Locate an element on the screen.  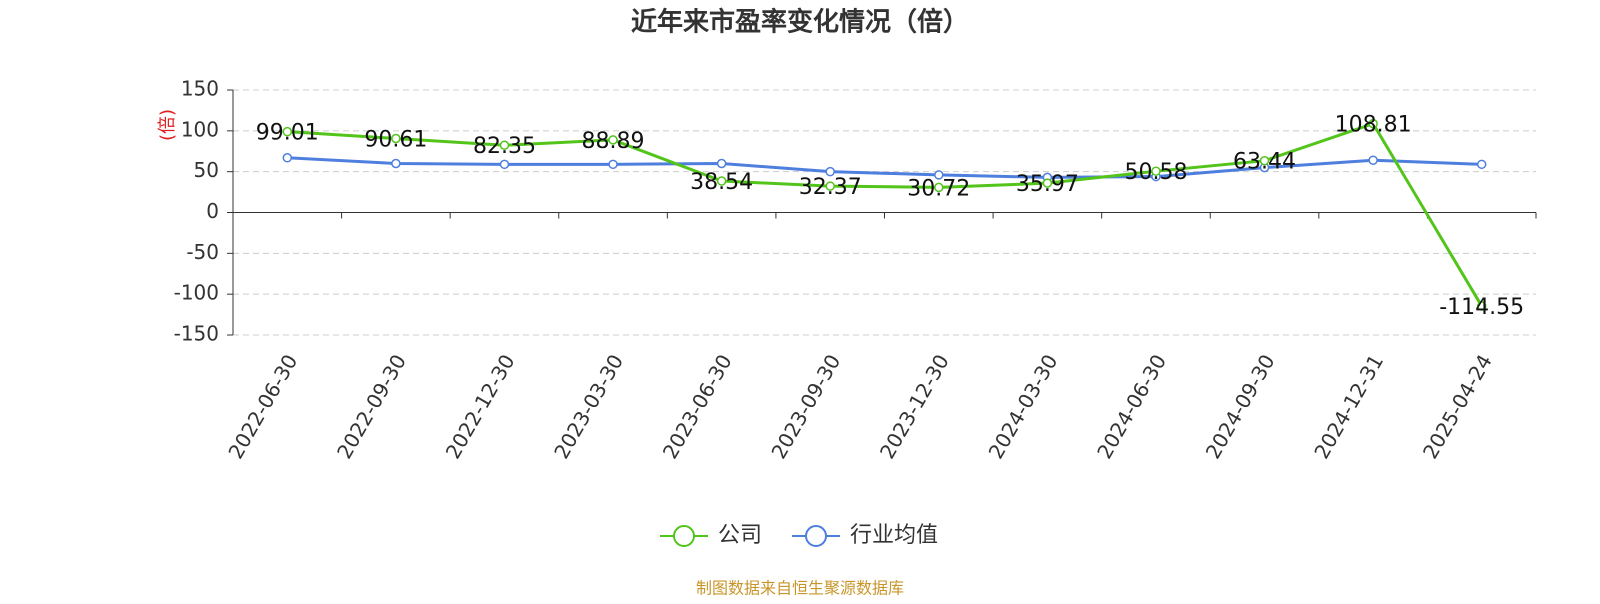
x-tick-label: 2023-06-30 is located at coordinates (697, 406).